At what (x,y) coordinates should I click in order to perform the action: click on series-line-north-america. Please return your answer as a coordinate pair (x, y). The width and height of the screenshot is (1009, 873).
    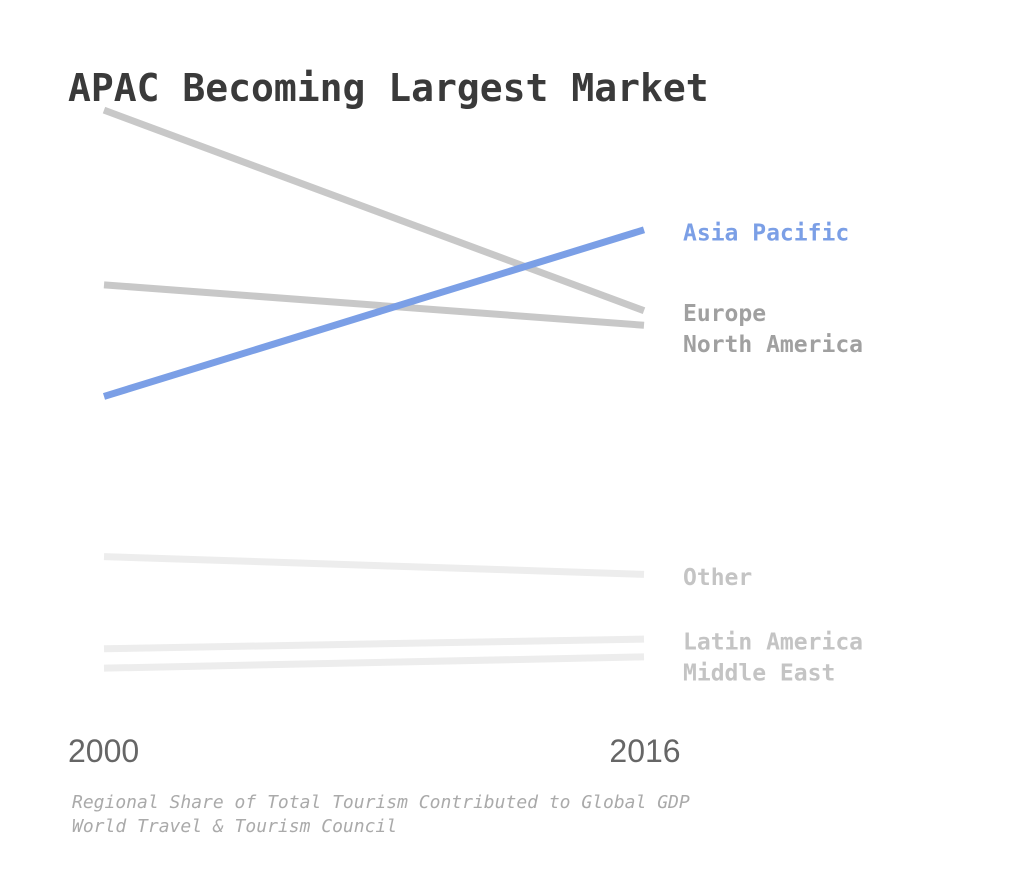
    Looking at the image, I should click on (374, 305).